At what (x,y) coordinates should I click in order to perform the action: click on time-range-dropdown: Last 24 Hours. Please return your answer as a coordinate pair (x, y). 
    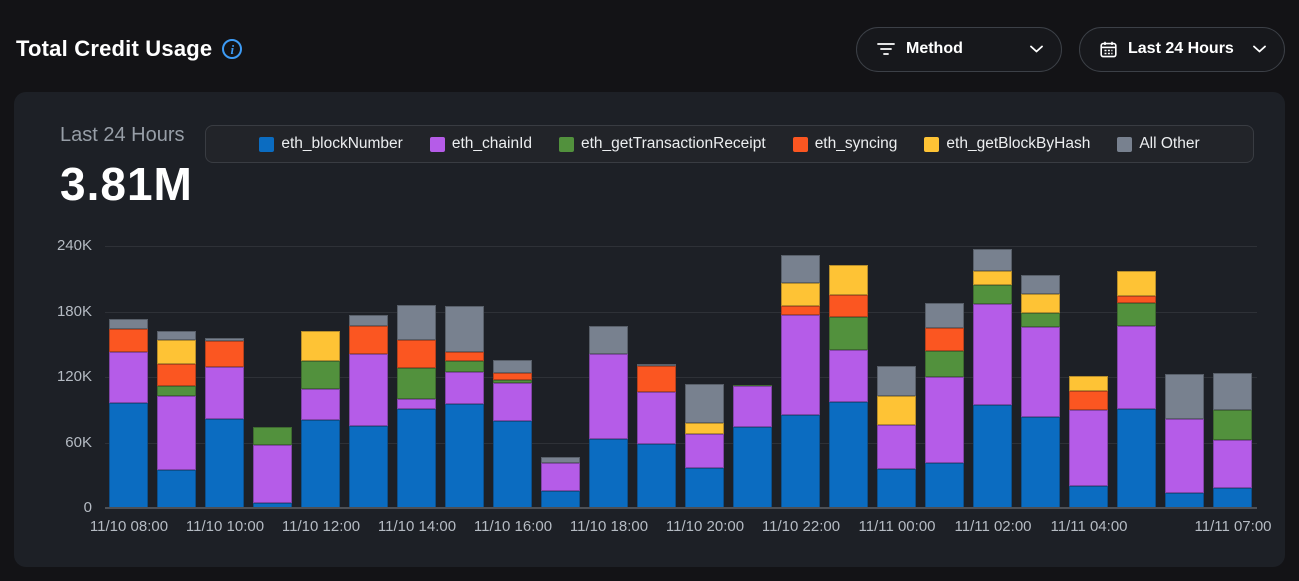
    Looking at the image, I should click on (1182, 49).